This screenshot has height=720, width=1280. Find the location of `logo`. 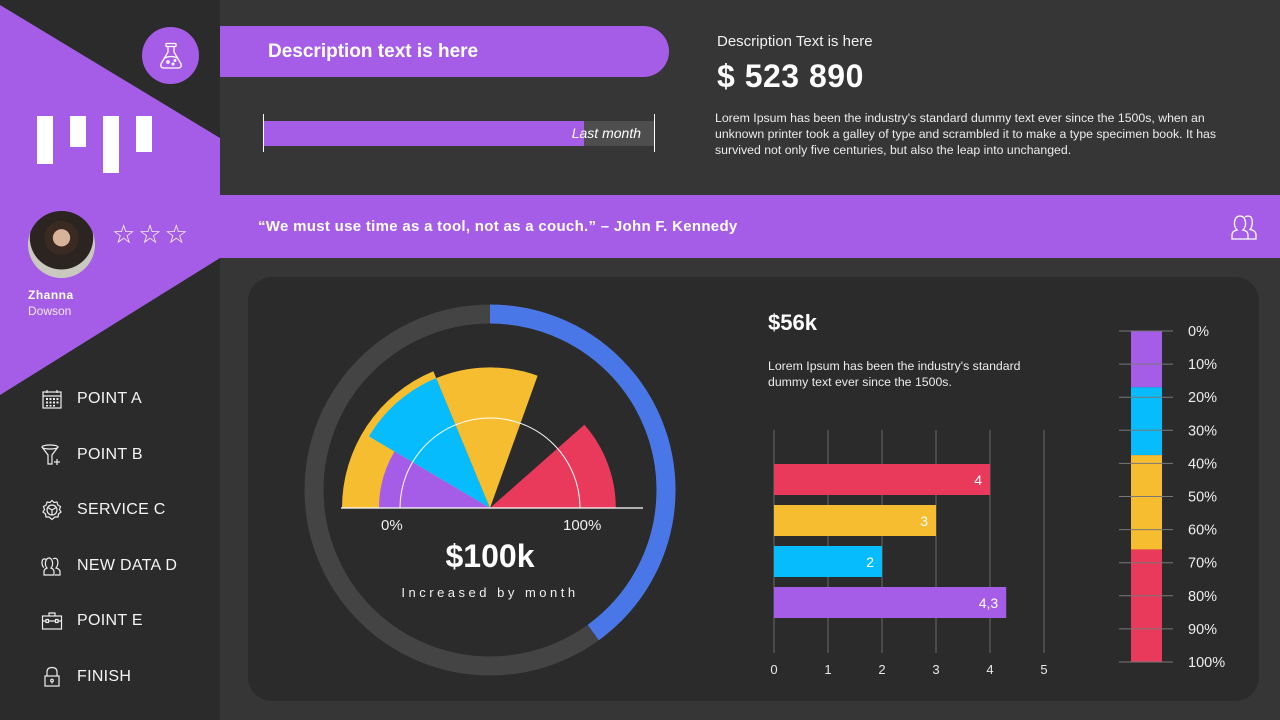

logo is located at coordinates (96, 146).